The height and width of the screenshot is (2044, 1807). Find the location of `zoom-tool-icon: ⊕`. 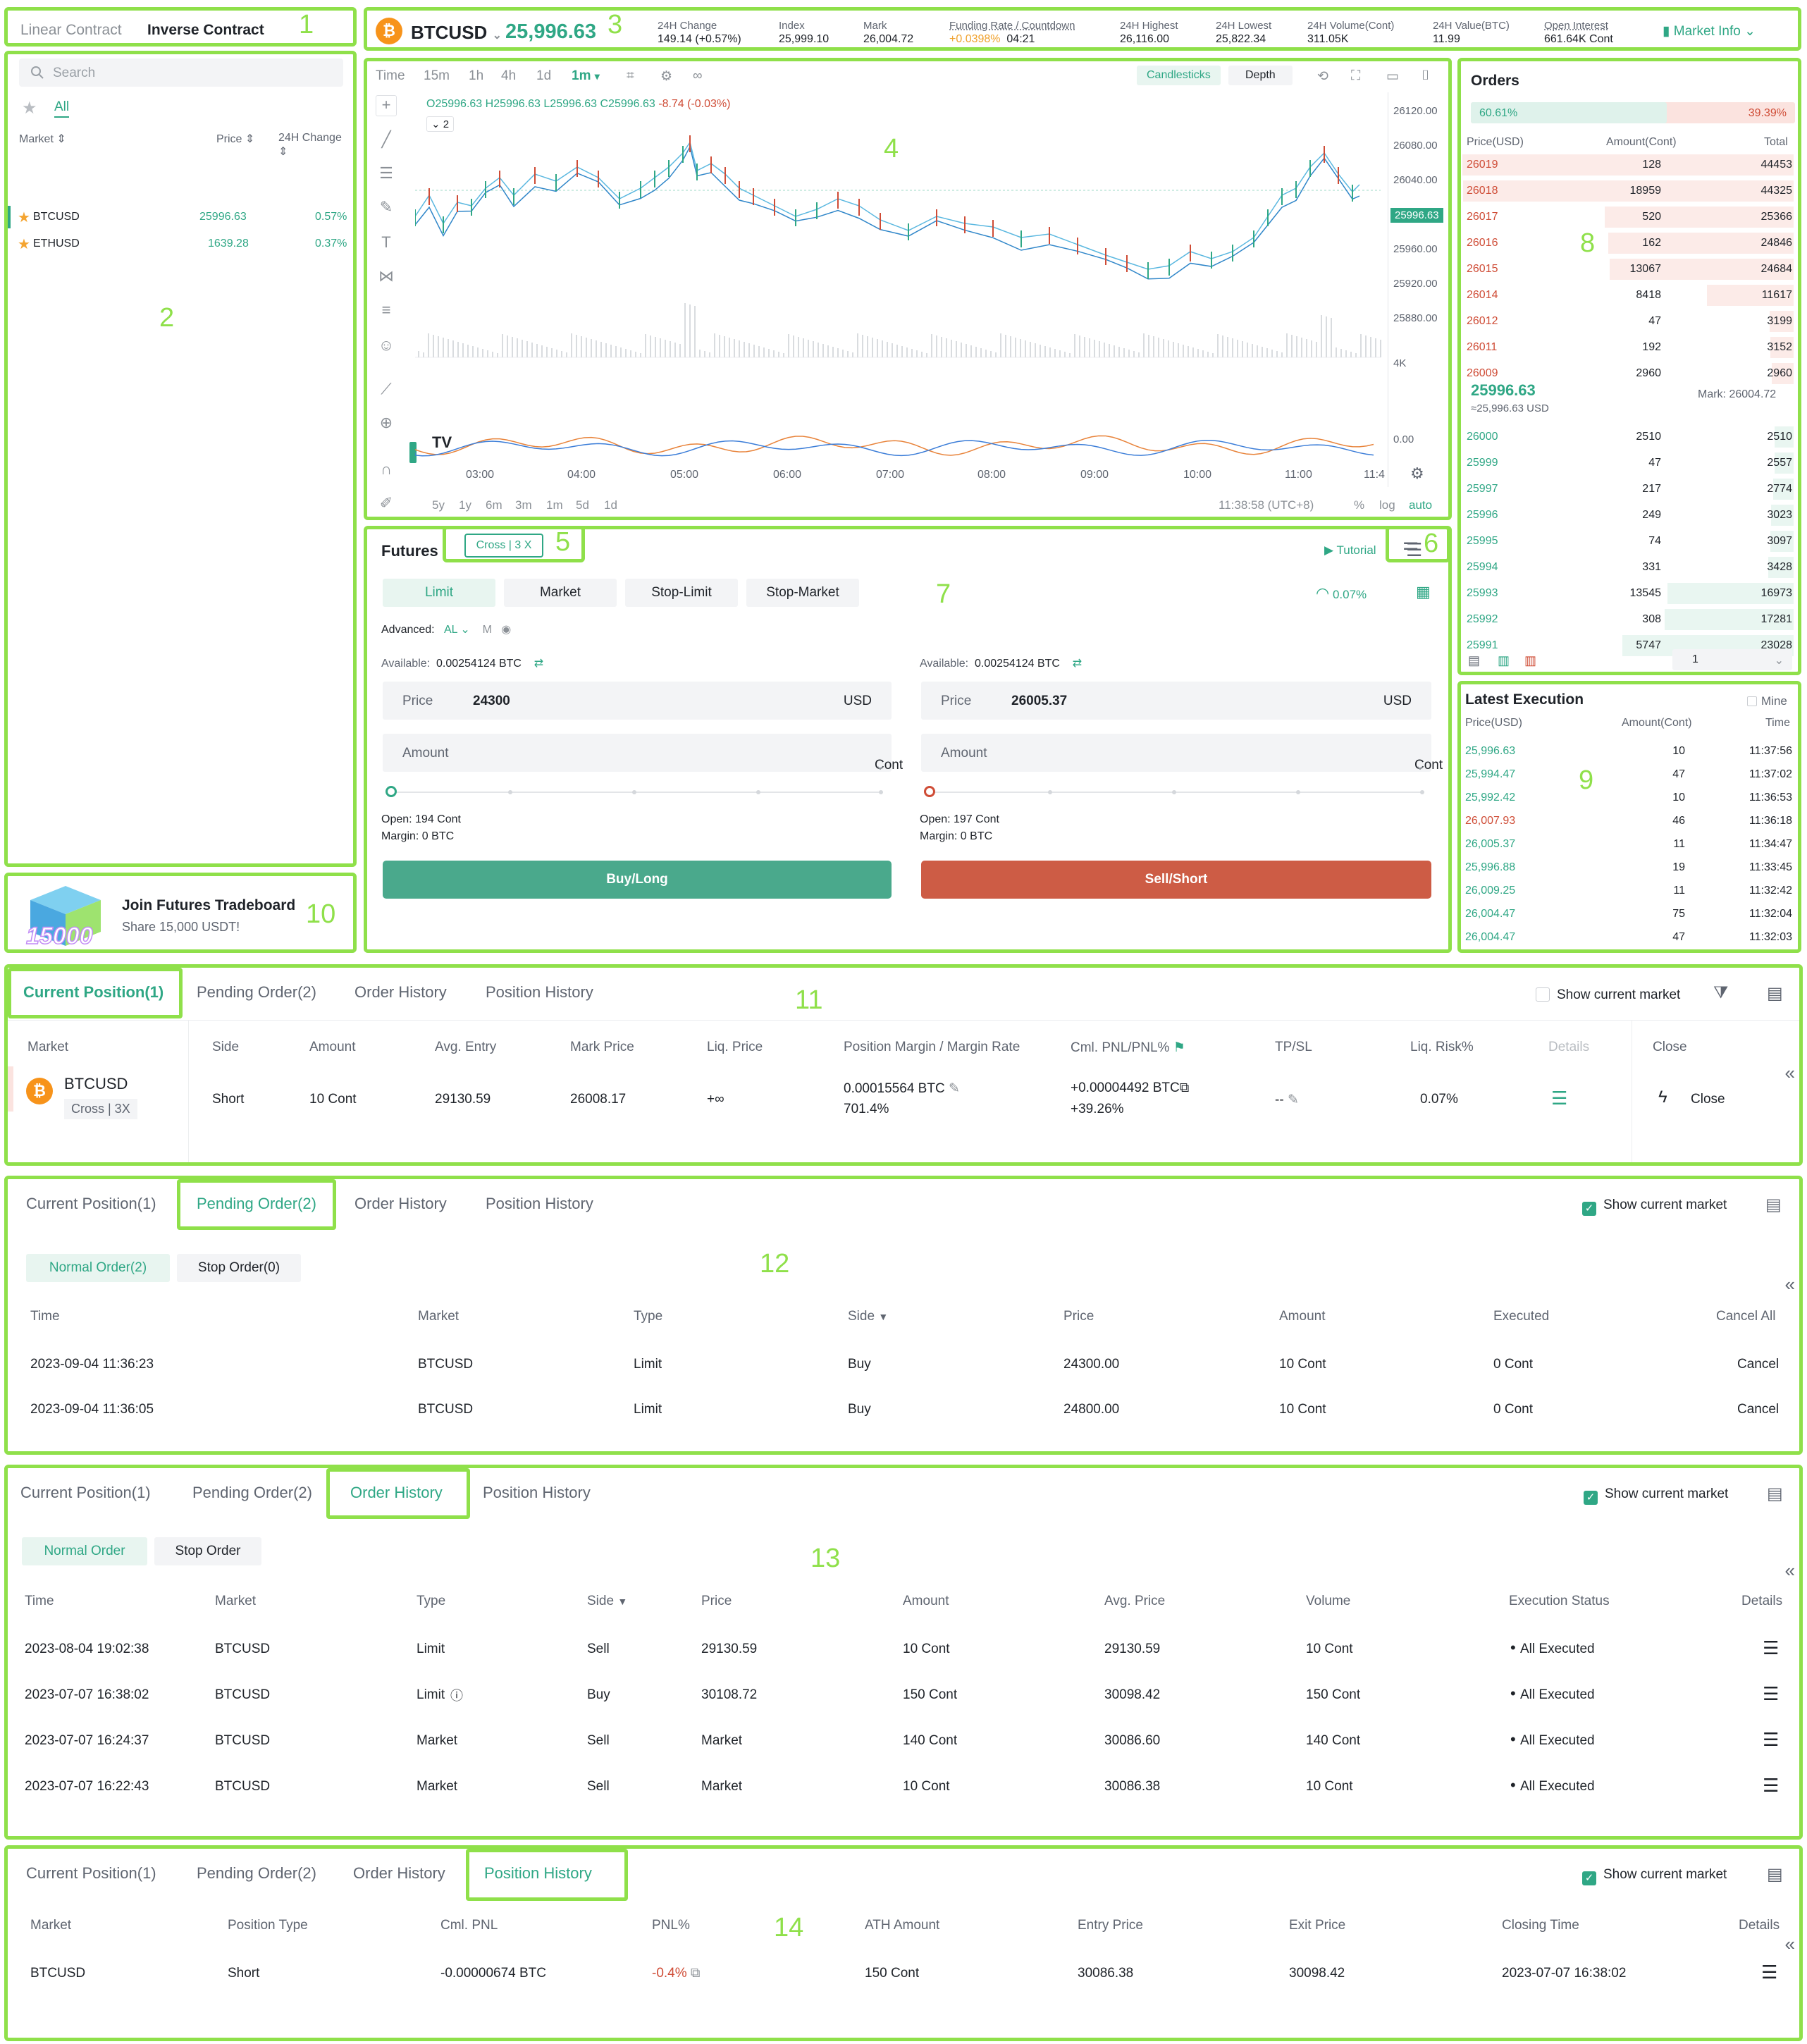

zoom-tool-icon: ⊕ is located at coordinates (386, 422).